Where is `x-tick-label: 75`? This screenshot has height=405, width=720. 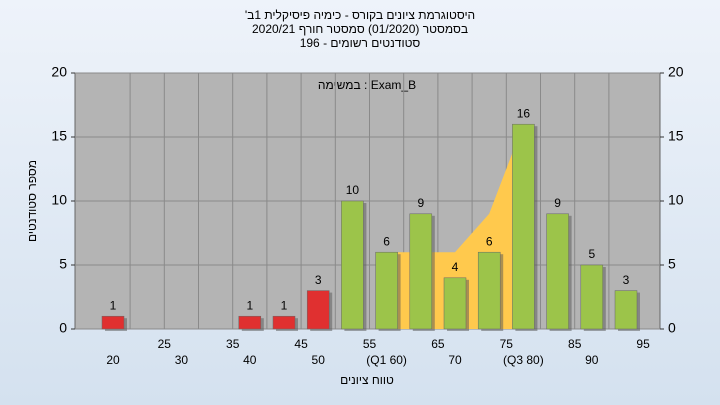 x-tick-label: 75 is located at coordinates (507, 344).